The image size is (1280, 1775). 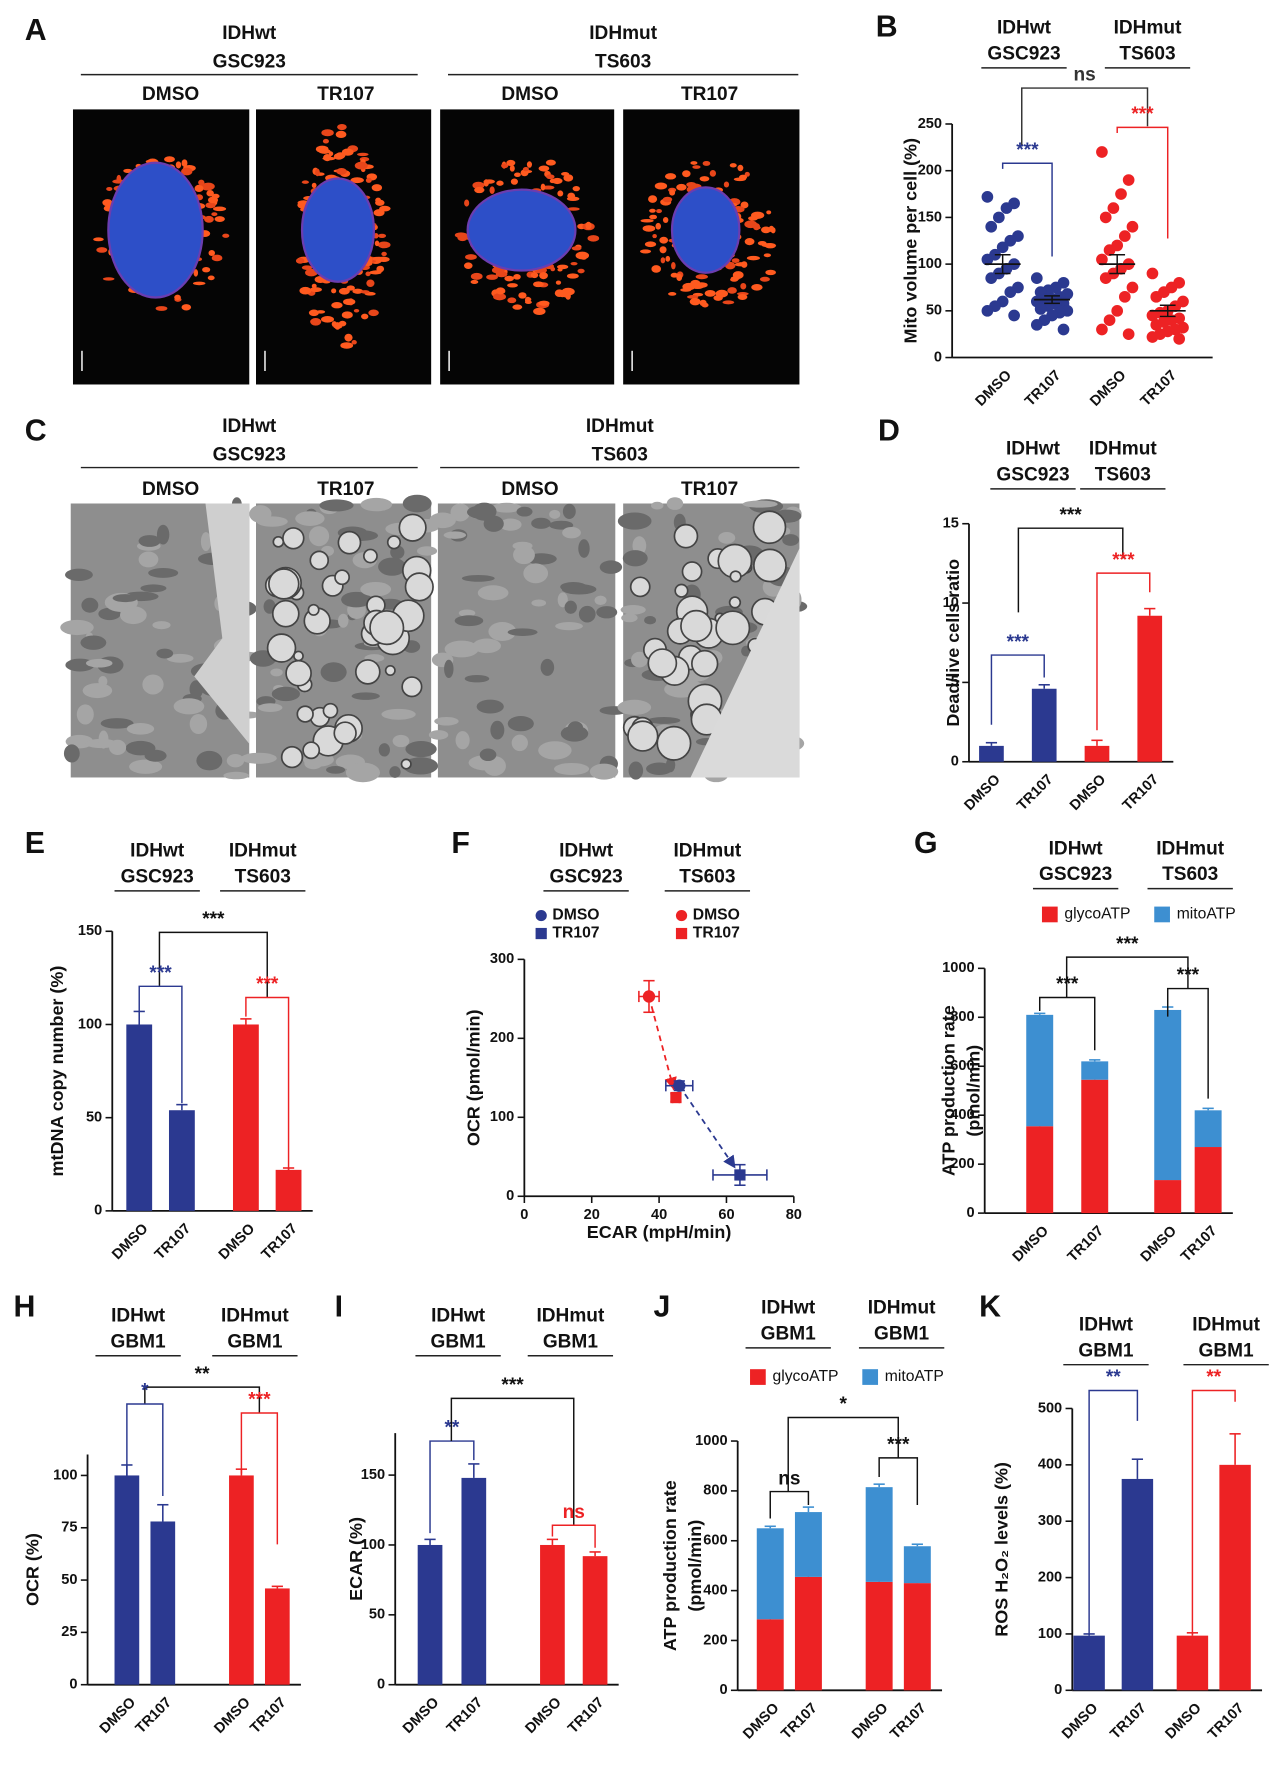 What do you see at coordinates (267, 984) in the screenshot?
I see `significance-label: ***` at bounding box center [267, 984].